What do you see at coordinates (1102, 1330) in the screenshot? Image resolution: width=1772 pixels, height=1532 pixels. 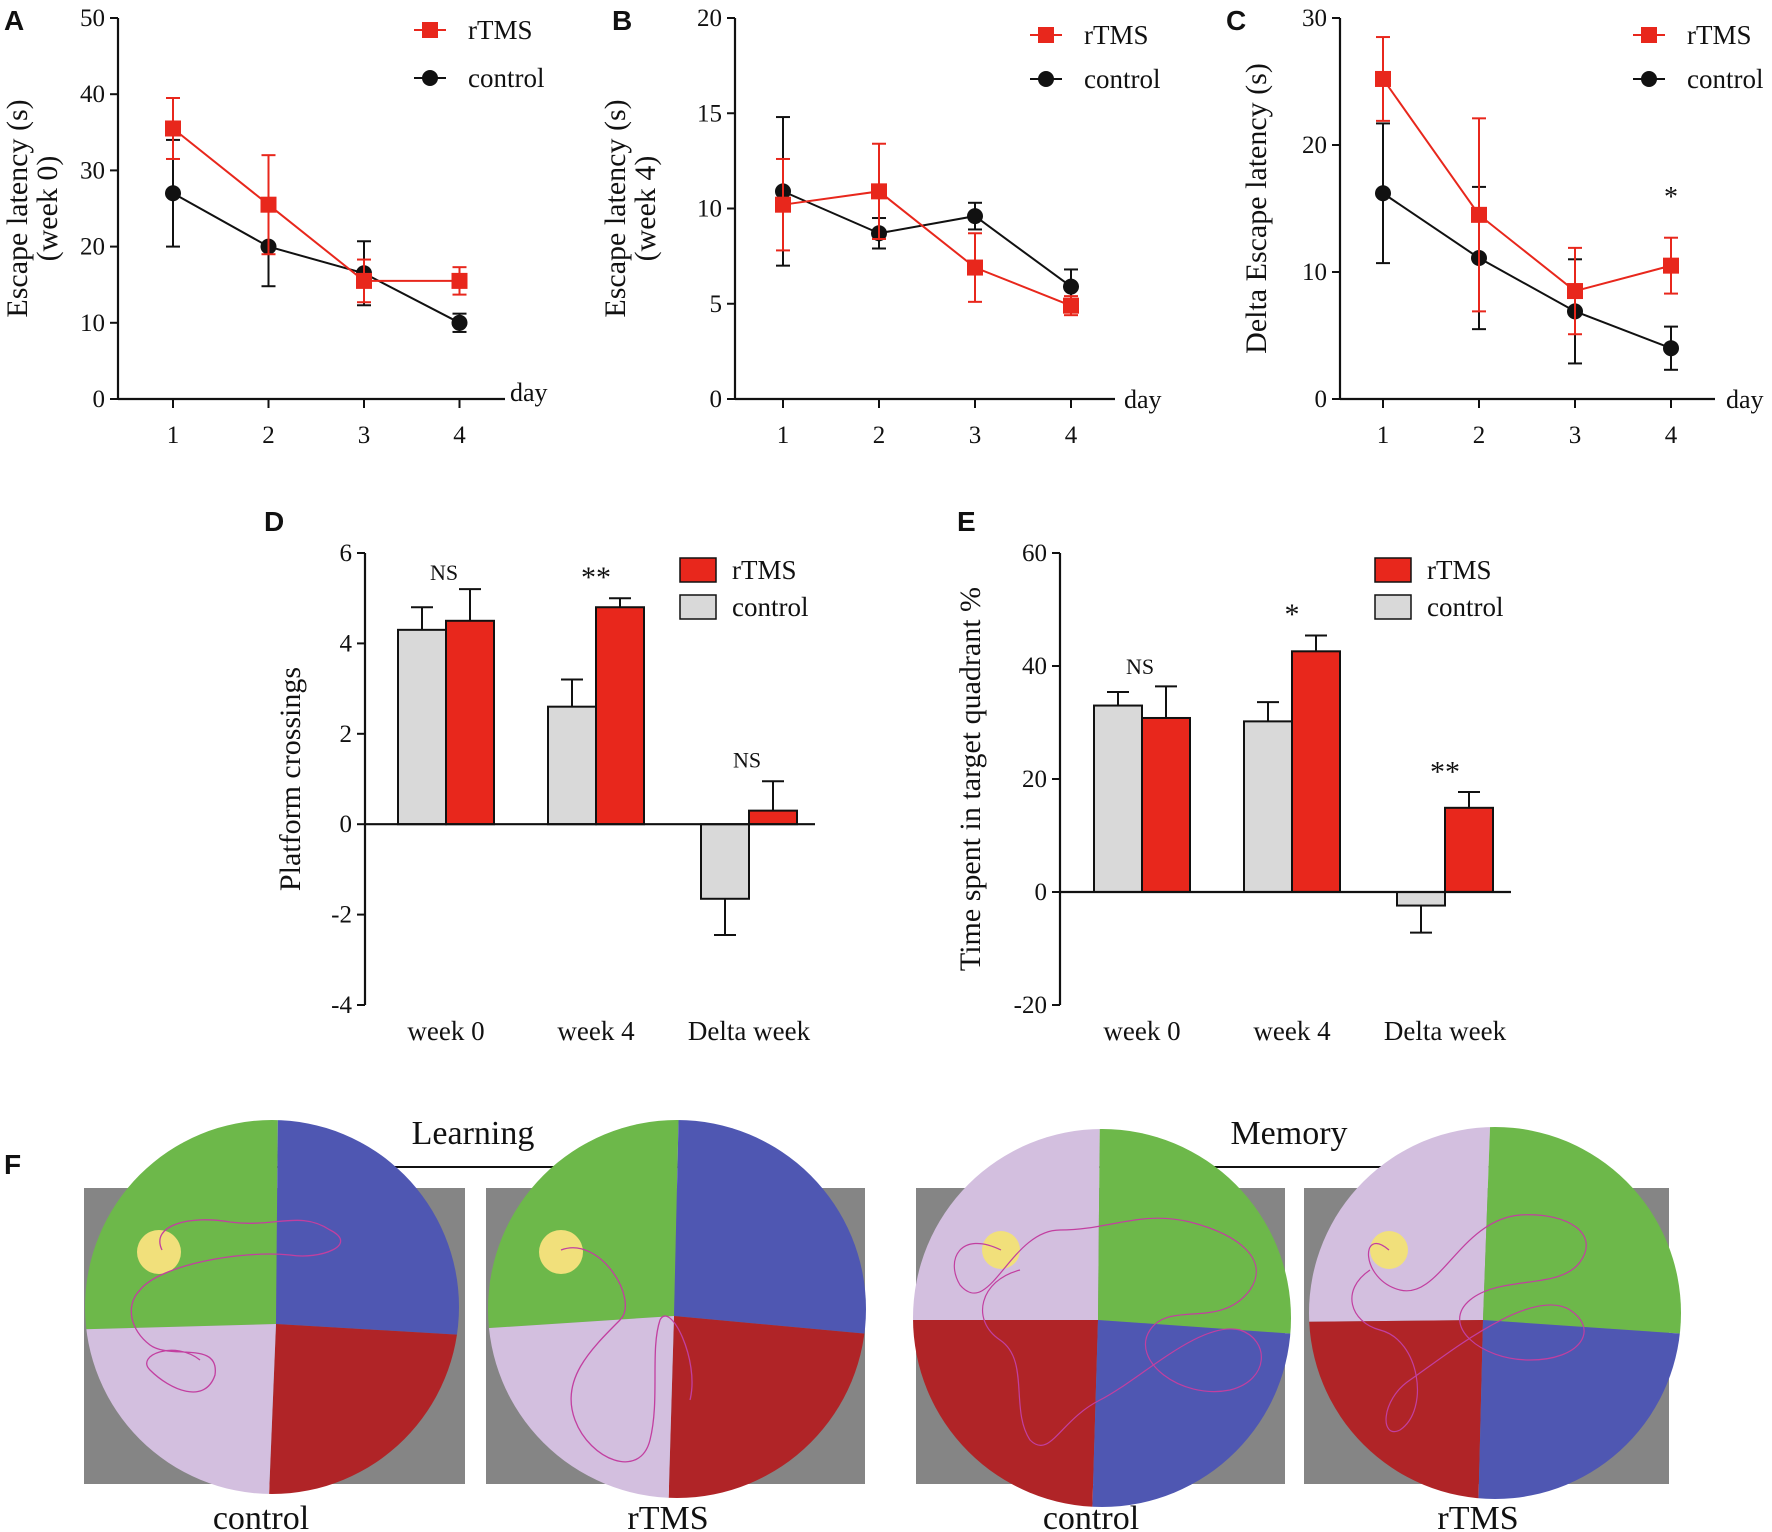 I see `pool-memory-control: control` at bounding box center [1102, 1330].